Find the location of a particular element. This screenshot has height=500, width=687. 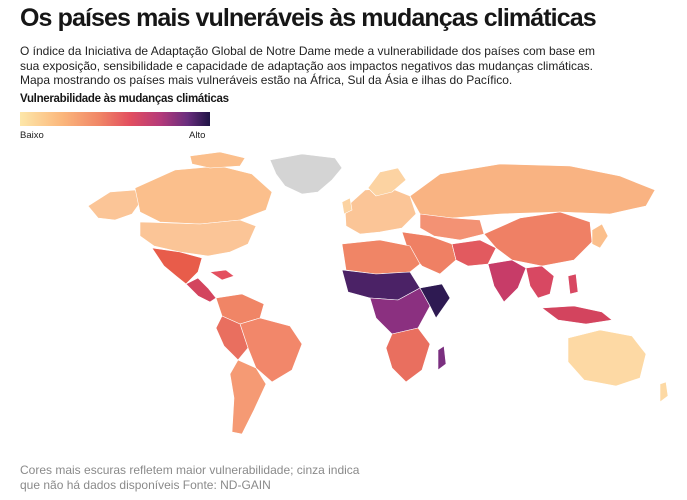

region-china is located at coordinates (538, 239).